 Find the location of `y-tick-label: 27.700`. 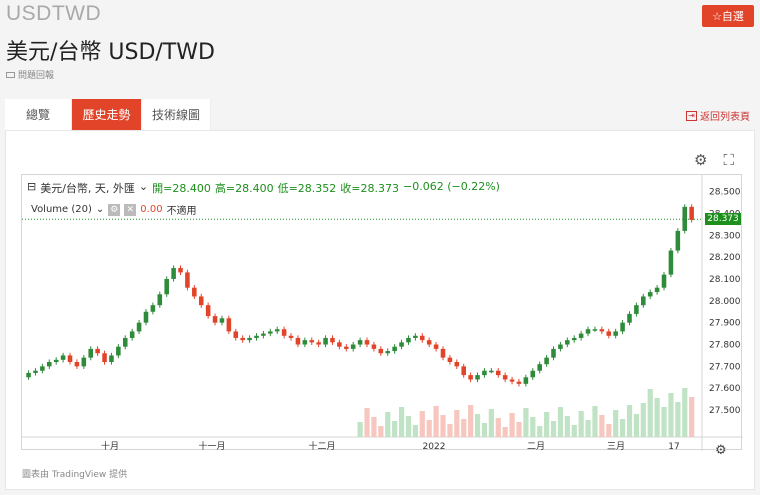

y-tick-label: 27.700 is located at coordinates (725, 367).